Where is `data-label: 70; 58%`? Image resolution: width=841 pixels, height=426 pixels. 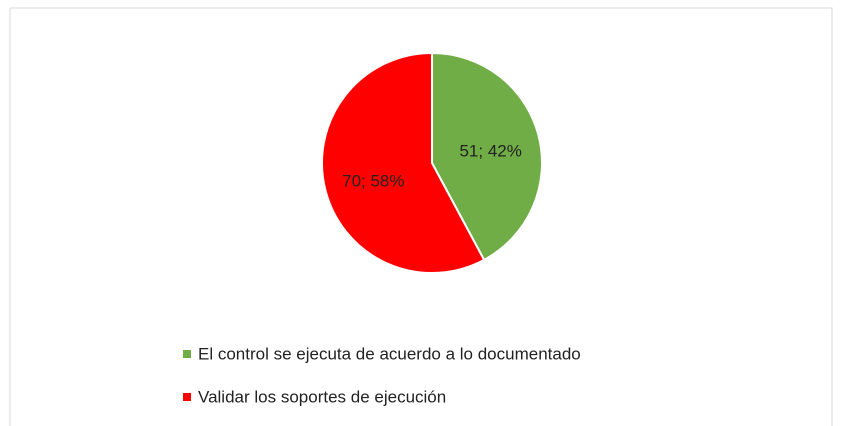 data-label: 70; 58% is located at coordinates (373, 180).